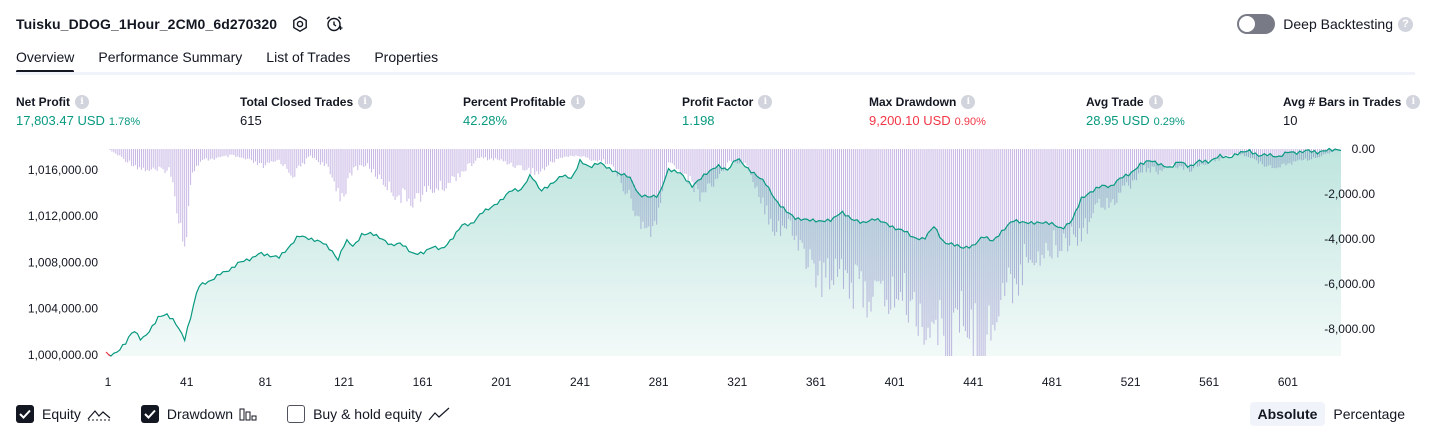  Describe the element at coordinates (485, 120) in the screenshot. I see `metric-value: 42.28%` at that location.